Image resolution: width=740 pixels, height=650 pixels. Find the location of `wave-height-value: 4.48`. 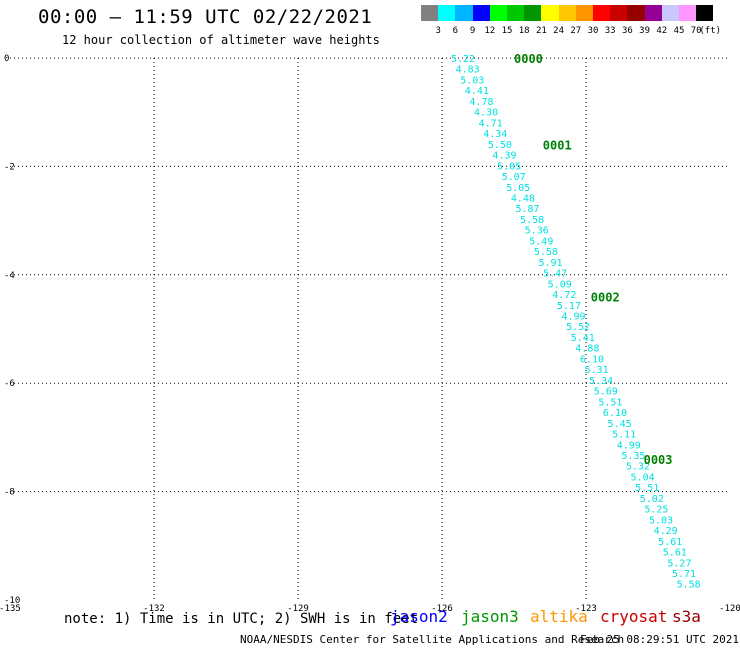

wave-height-value: 4.48 is located at coordinates (523, 198).